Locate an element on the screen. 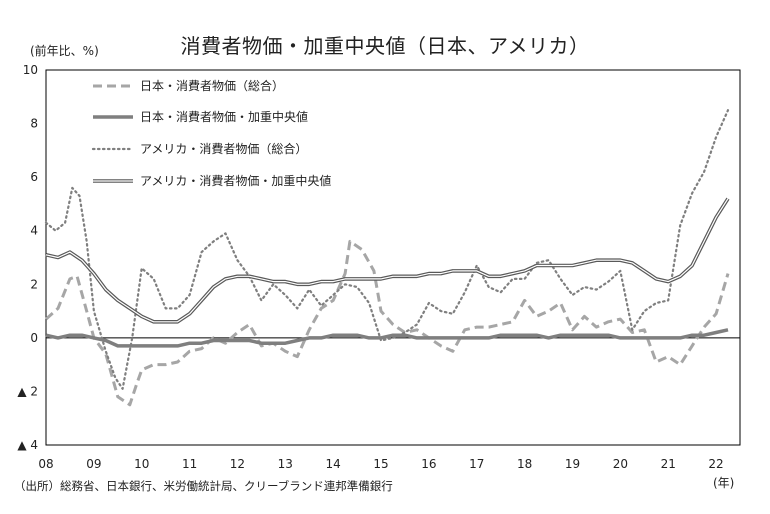 Image resolution: width=770 pixels, height=514 pixels. x-axis-unit-label: (年) is located at coordinates (724, 483).